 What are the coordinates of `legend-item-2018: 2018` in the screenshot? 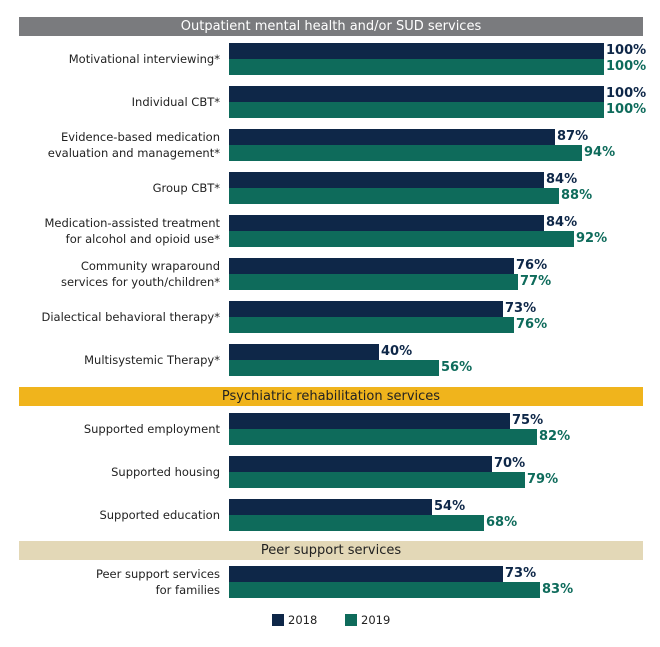 It's located at (294, 620).